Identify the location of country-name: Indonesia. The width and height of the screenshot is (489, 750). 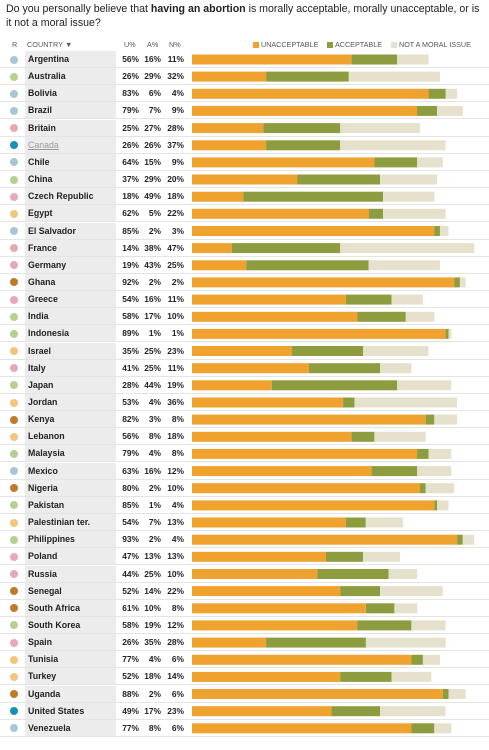
(49, 333).